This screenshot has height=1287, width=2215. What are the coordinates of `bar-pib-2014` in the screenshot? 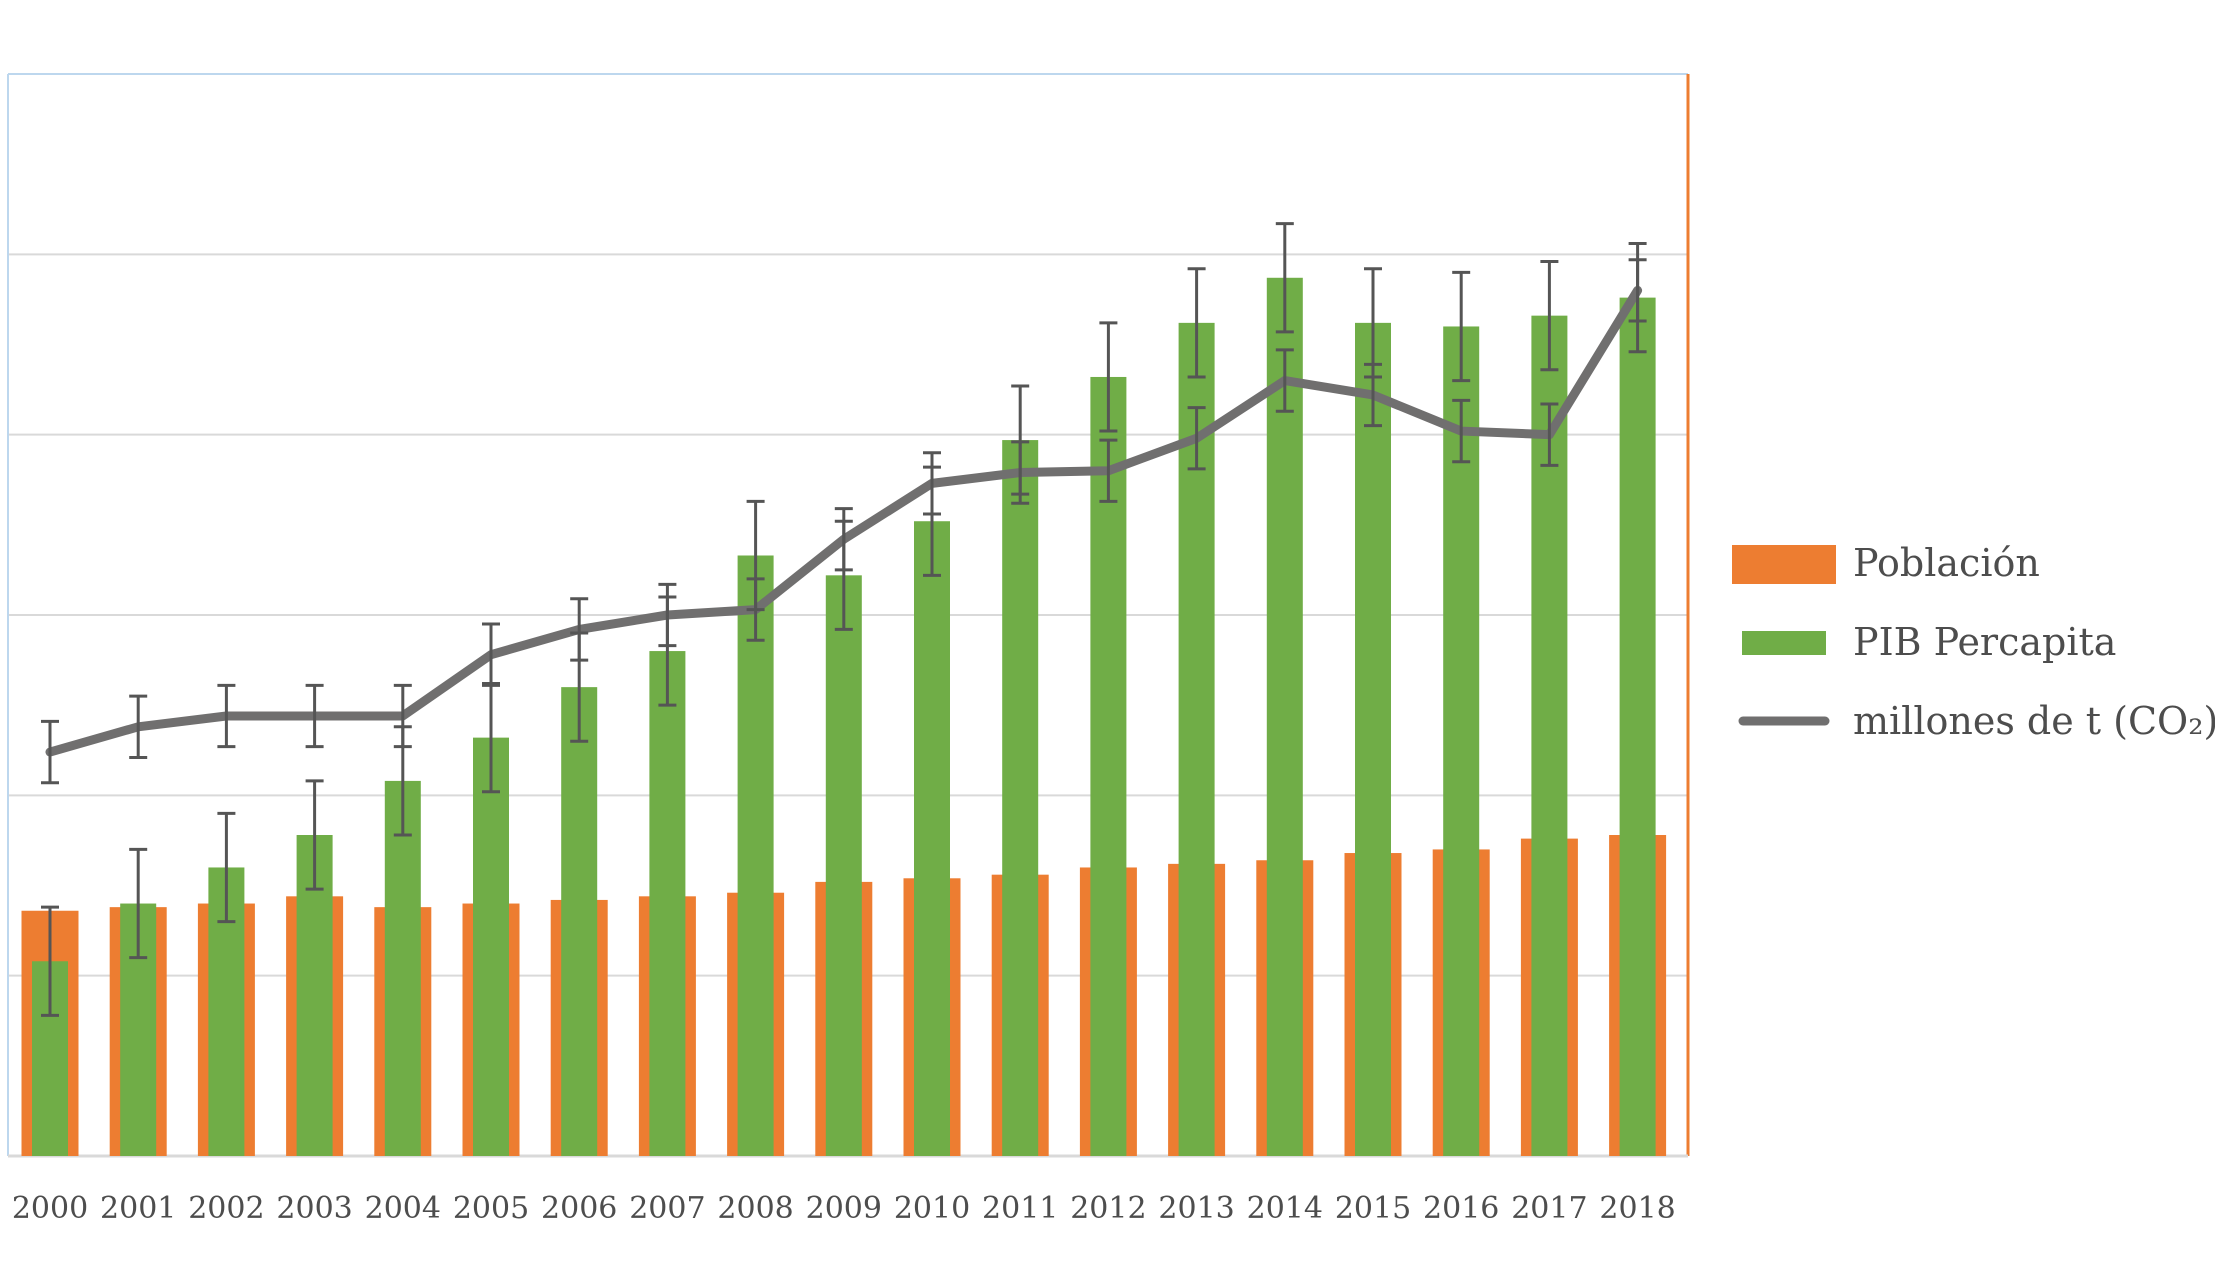 It's located at (1284, 716).